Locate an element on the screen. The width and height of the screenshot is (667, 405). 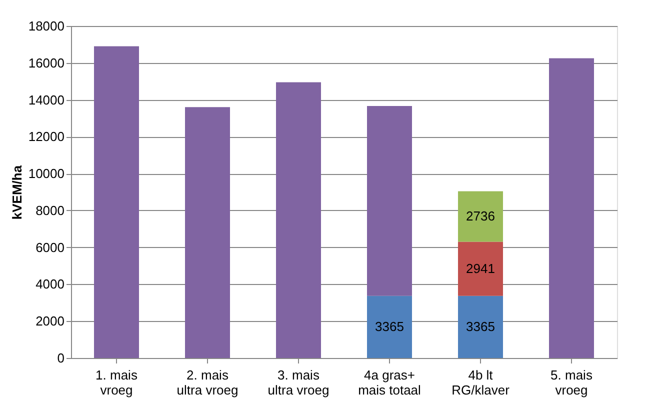
y-tick-label: 6000 is located at coordinates (50, 247).